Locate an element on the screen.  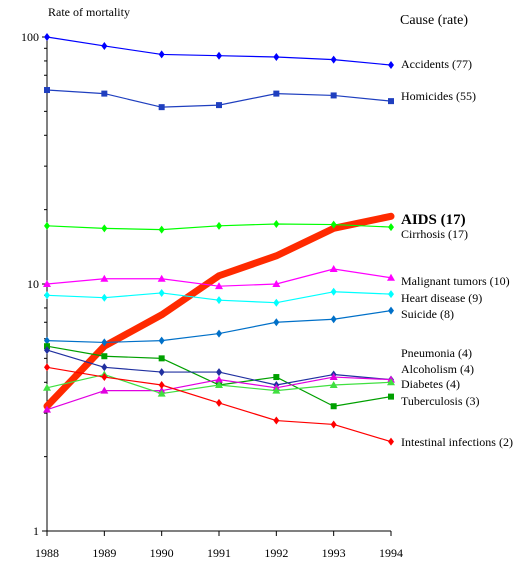
series-label-aids: AIDS (17) is located at coordinates (433, 220).